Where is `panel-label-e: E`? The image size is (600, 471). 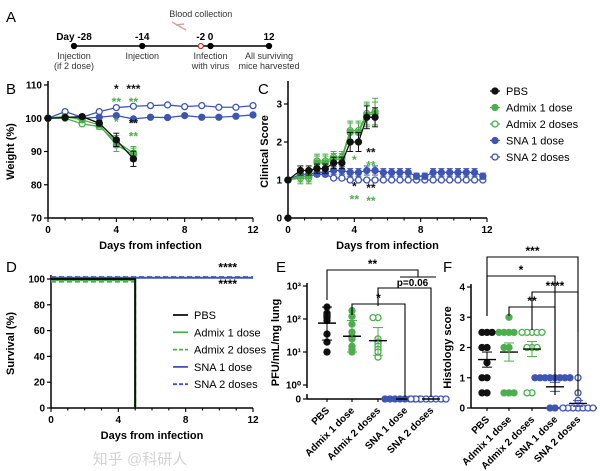 panel-label-e: E is located at coordinates (281, 267).